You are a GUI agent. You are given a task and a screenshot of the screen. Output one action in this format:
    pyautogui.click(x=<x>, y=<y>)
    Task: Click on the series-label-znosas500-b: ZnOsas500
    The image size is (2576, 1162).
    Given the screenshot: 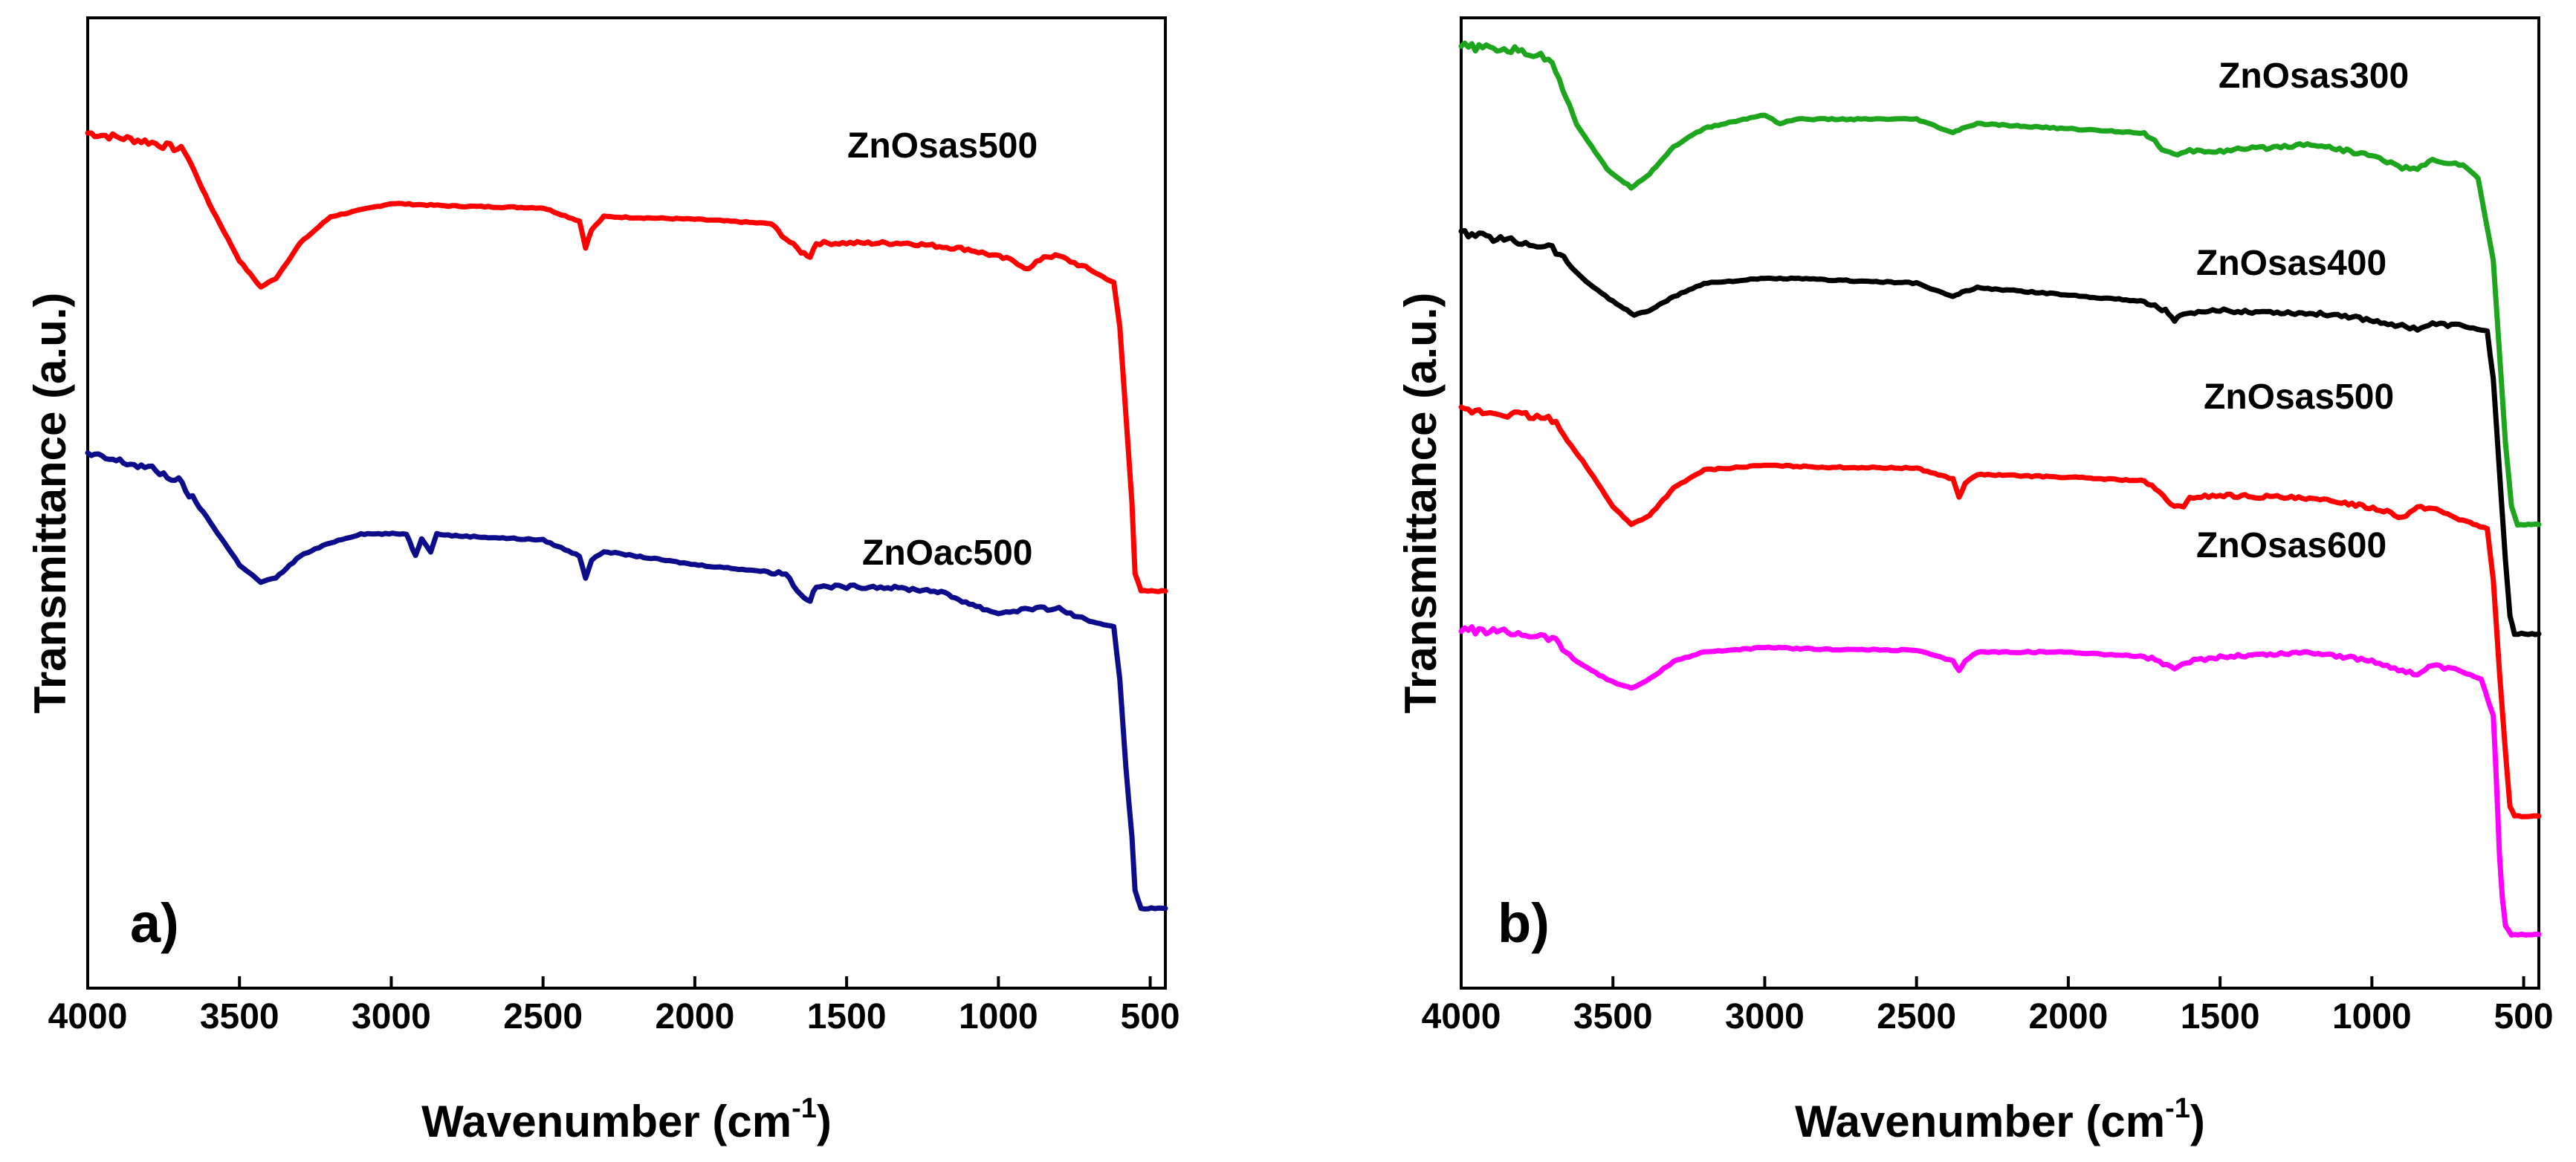 What is the action you would take?
    pyautogui.click(x=2299, y=397)
    